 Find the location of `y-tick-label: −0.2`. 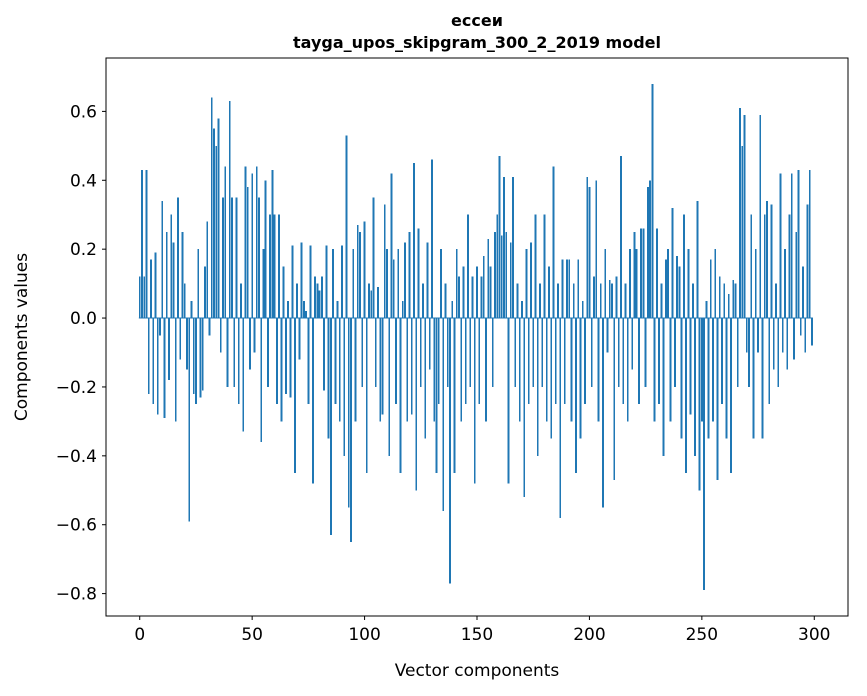

y-tick-label: −0.2 is located at coordinates (76, 388).